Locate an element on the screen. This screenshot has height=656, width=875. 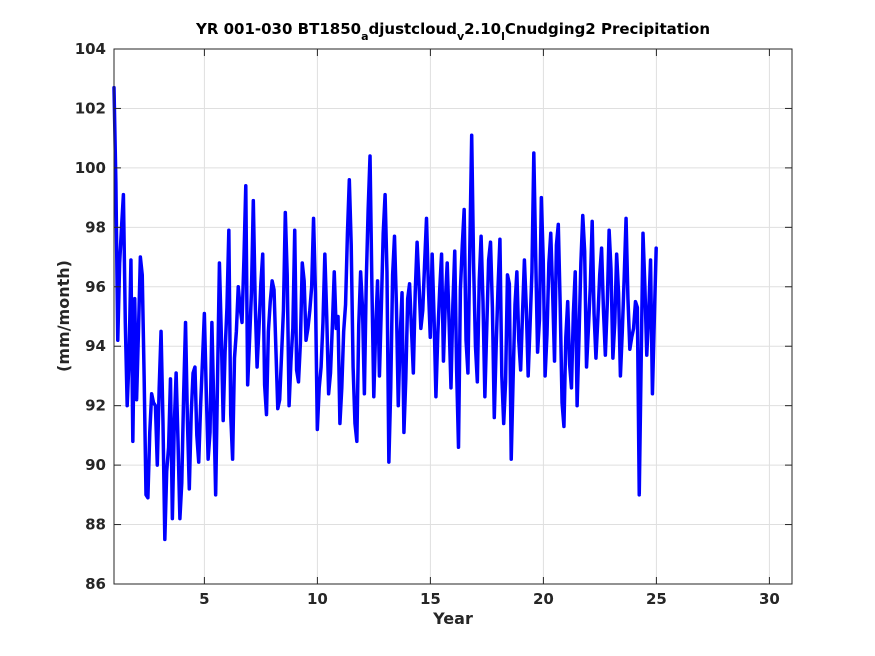
title-sub-a: a is located at coordinates (364, 36).